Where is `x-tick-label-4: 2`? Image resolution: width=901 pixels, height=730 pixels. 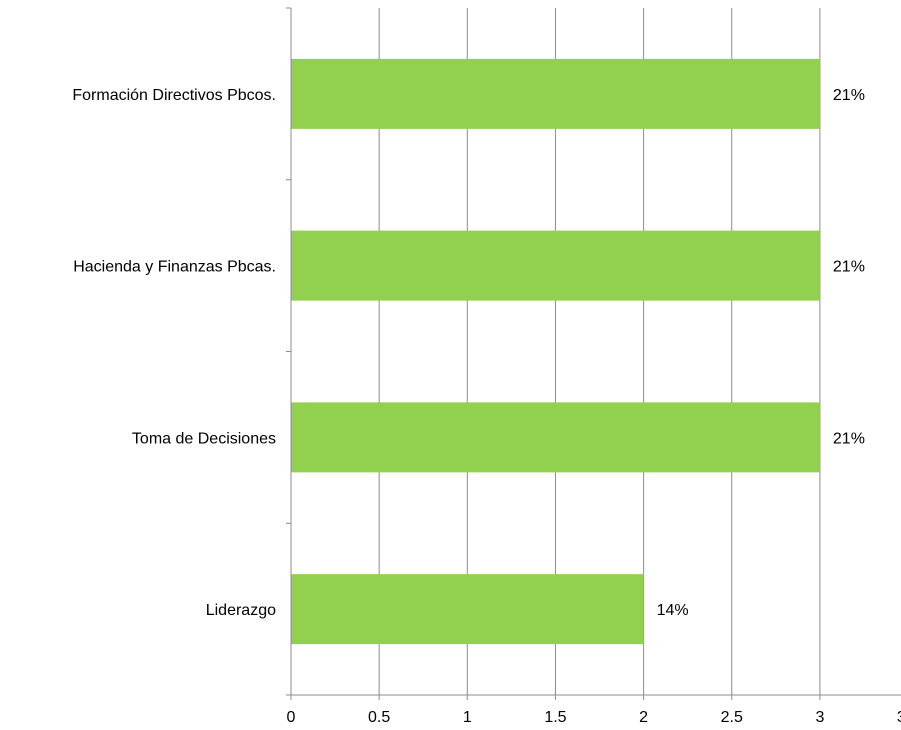 x-tick-label-4: 2 is located at coordinates (643, 717).